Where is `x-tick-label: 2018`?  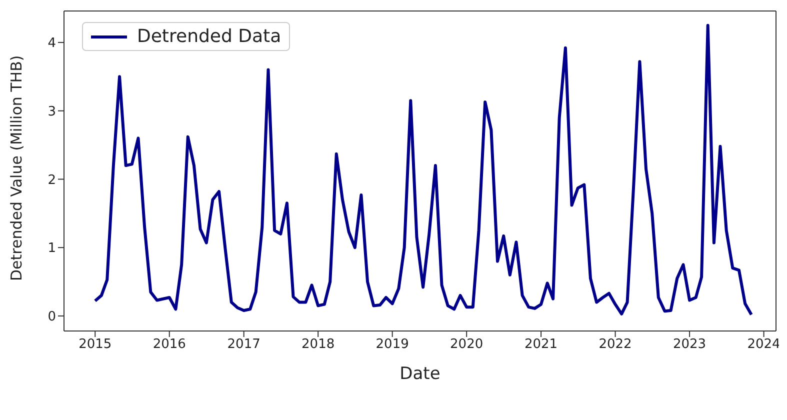 x-tick-label: 2018 is located at coordinates (318, 344).